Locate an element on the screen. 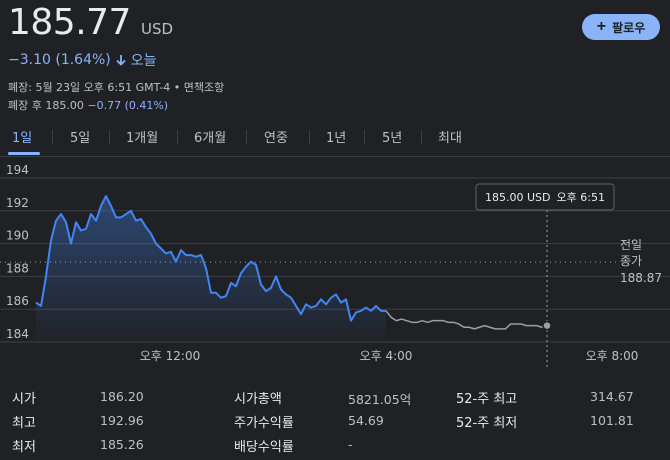 The width and height of the screenshot is (670, 460). tab-ytd: 연중 is located at coordinates (276, 138).